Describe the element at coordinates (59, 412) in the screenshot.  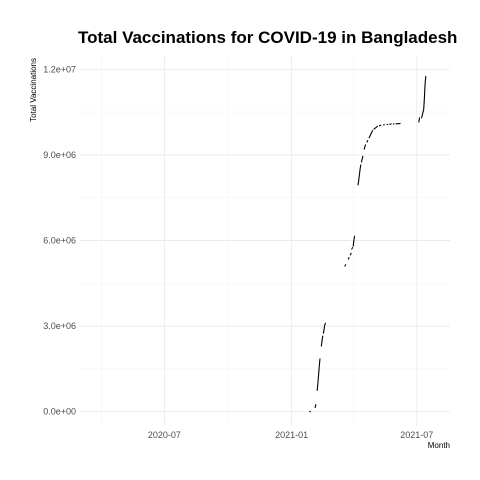
I see `y-tick-label-0: 0.0e+00` at that location.